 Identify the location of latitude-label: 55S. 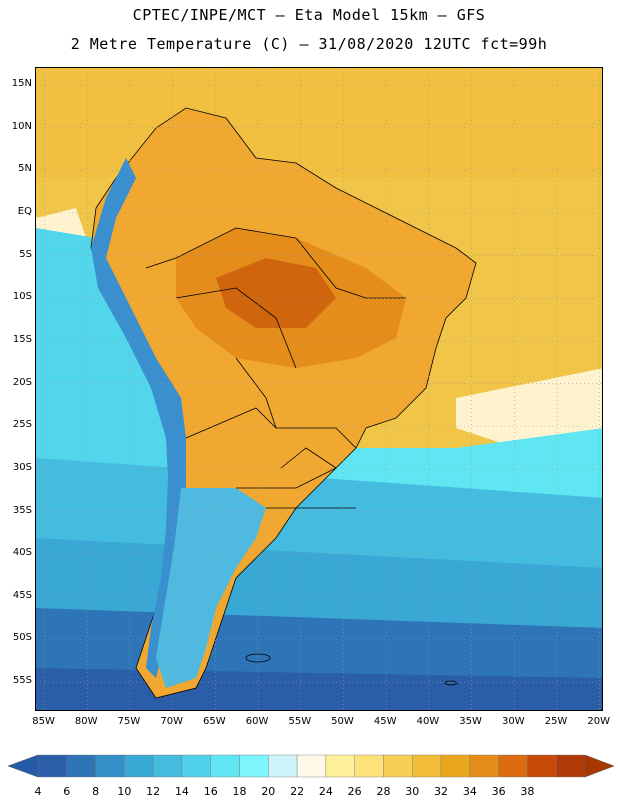
(22, 681).